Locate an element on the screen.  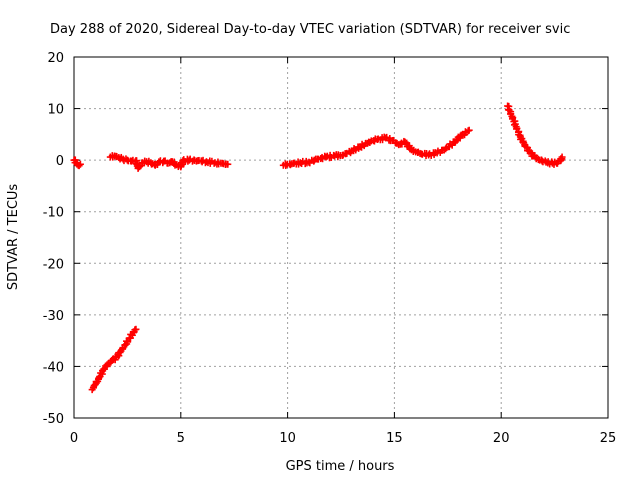
y-tick-label: -30 is located at coordinates (53, 316).